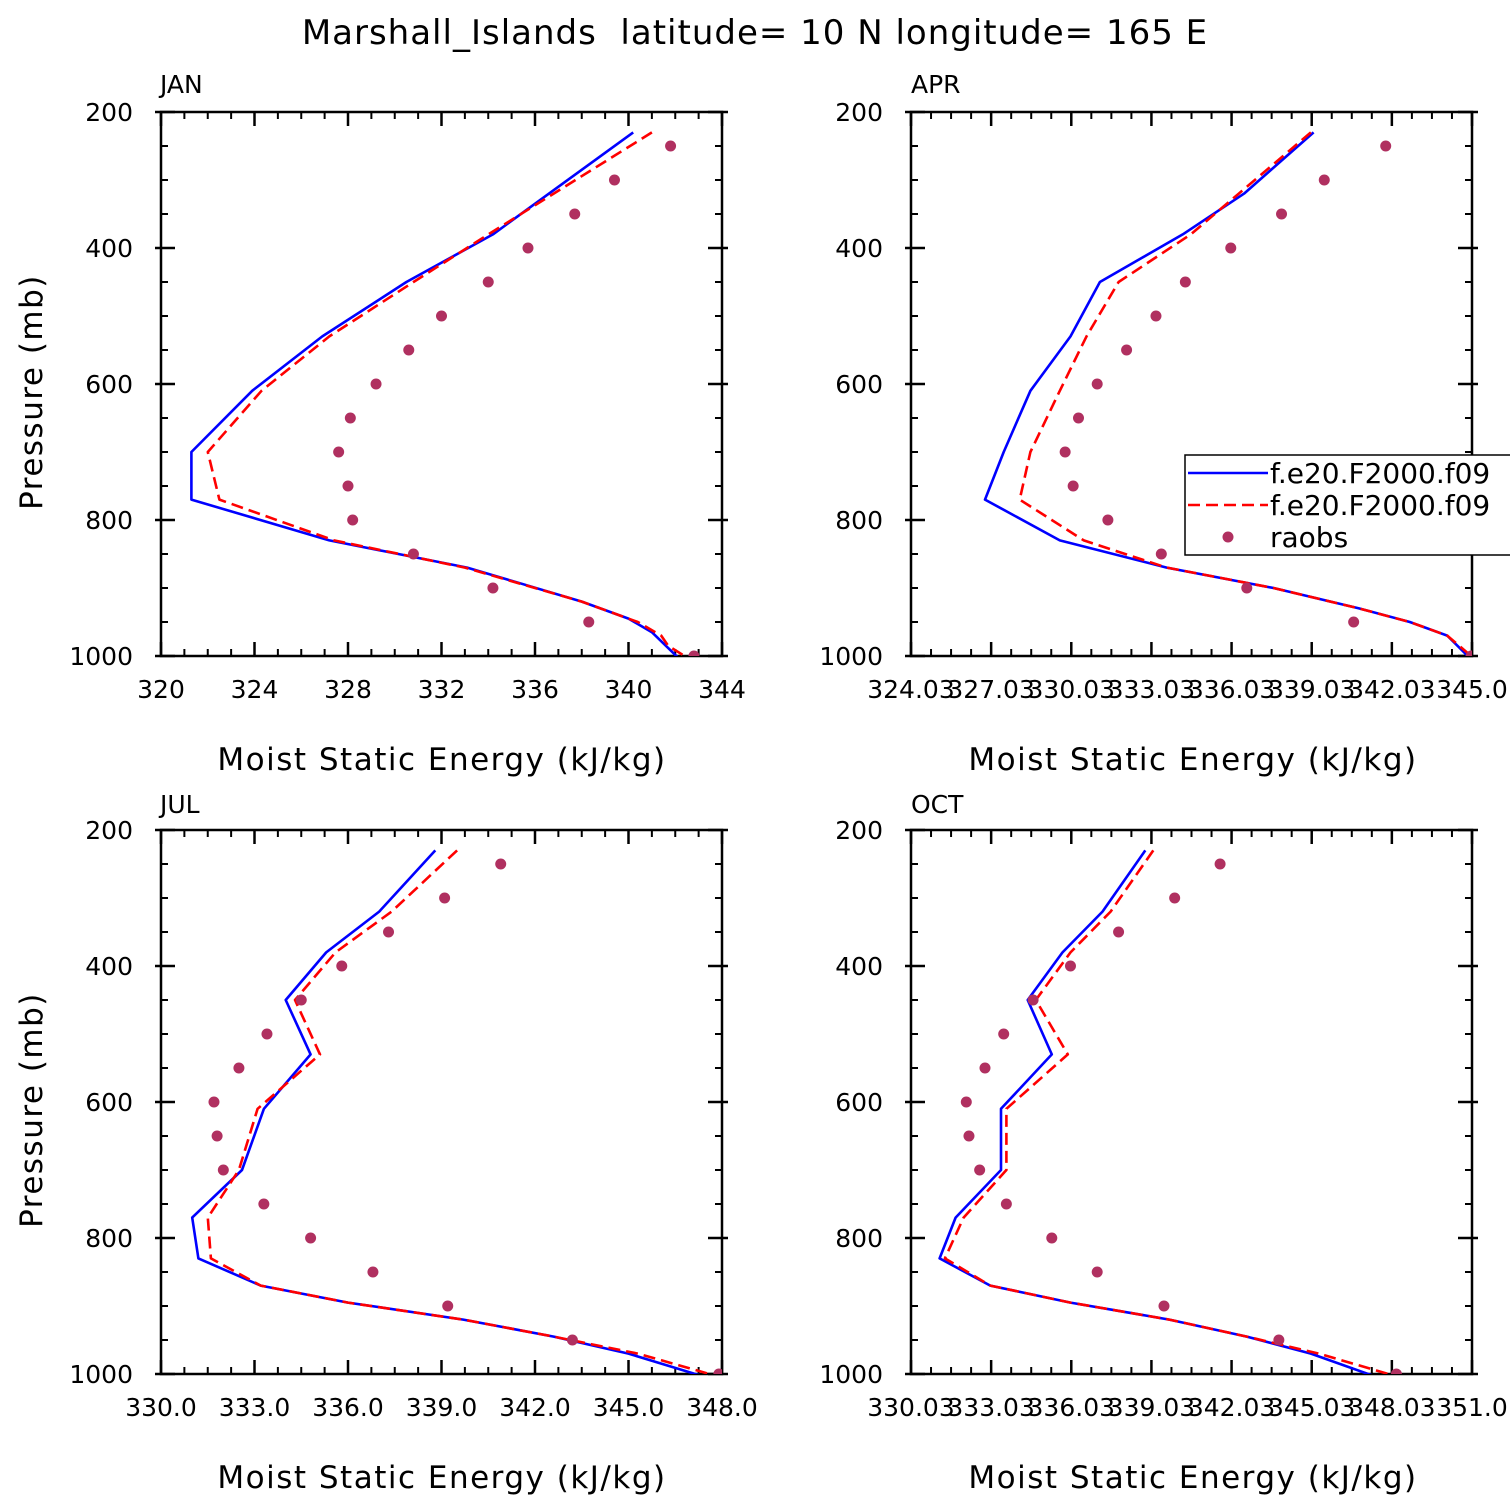 Image resolution: width=1510 pixels, height=1510 pixels. Describe the element at coordinates (1151, 1407) in the screenshot. I see `x-tick-label: 339.03` at that location.